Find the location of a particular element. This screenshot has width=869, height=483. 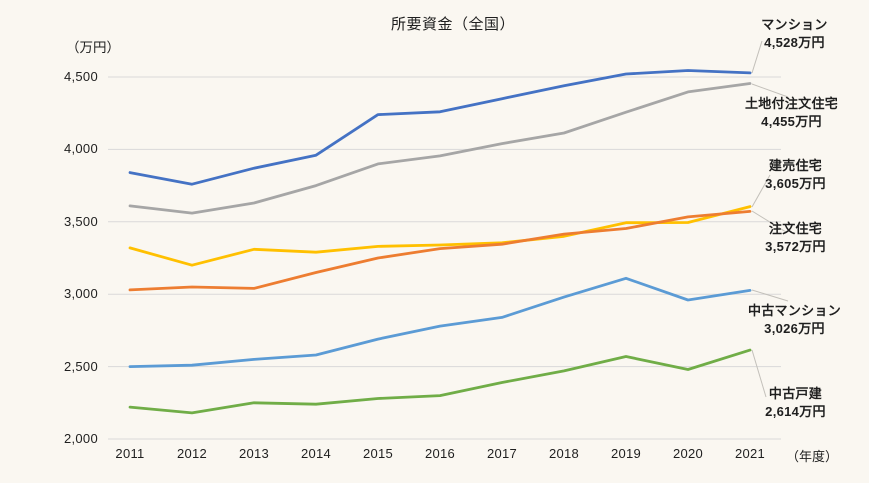

series-annotation-chuko-mansion: 中古マンション 3,026万円 is located at coordinates (794, 320).